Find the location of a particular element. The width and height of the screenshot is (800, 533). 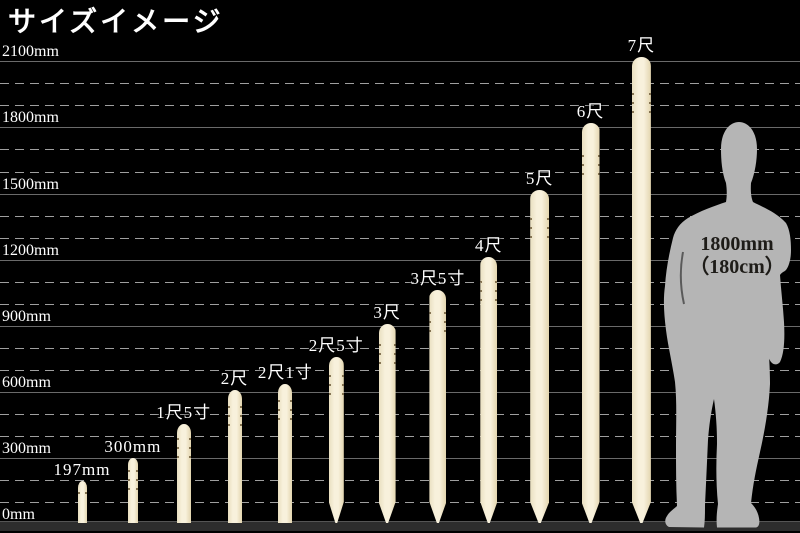

gridline-1200mm is located at coordinates (400, 260).